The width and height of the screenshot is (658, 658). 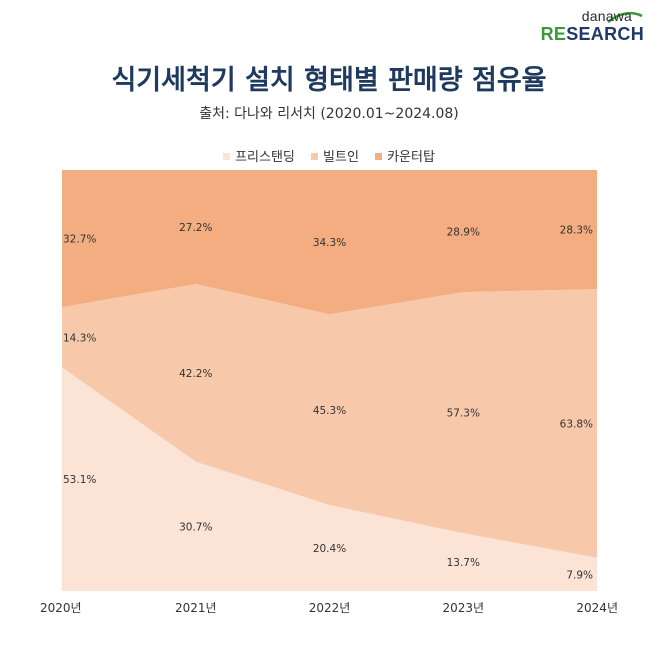 I want to click on legend-swatch-builtin, so click(x=315, y=156).